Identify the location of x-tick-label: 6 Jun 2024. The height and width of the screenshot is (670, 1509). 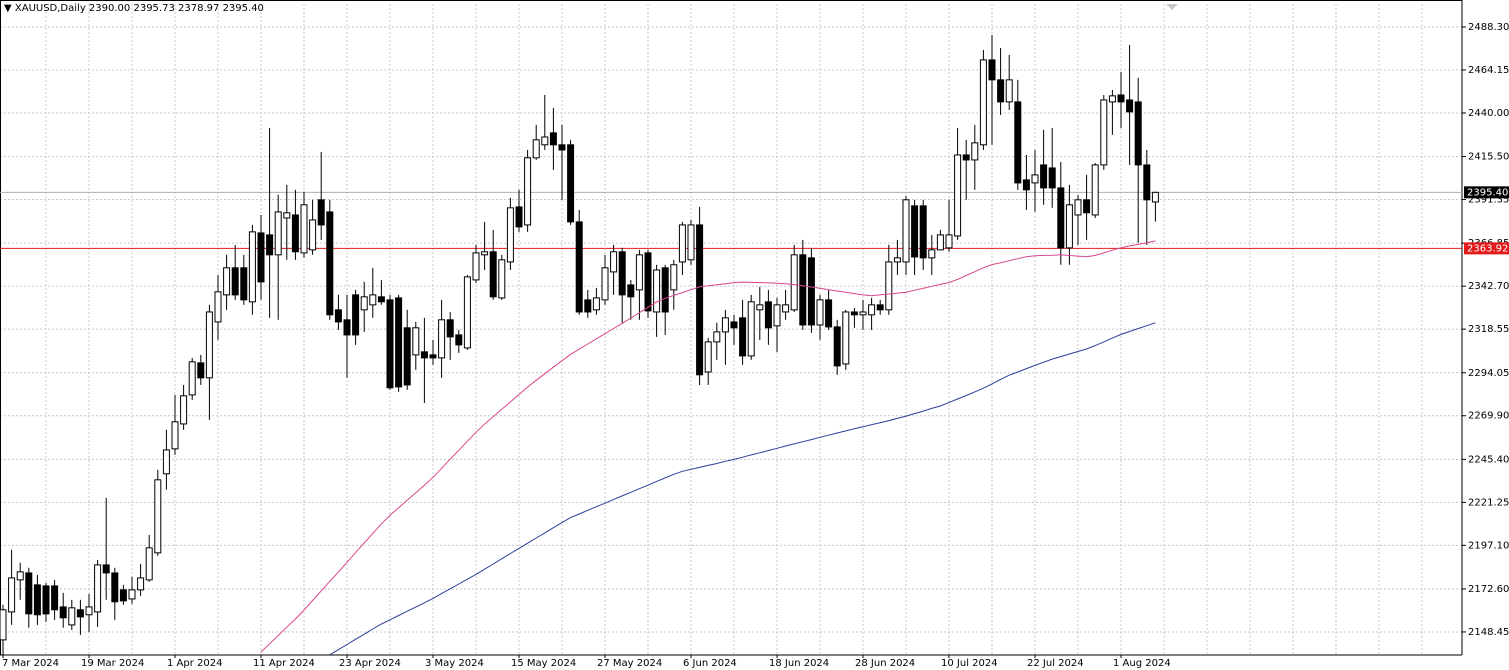
(710, 663).